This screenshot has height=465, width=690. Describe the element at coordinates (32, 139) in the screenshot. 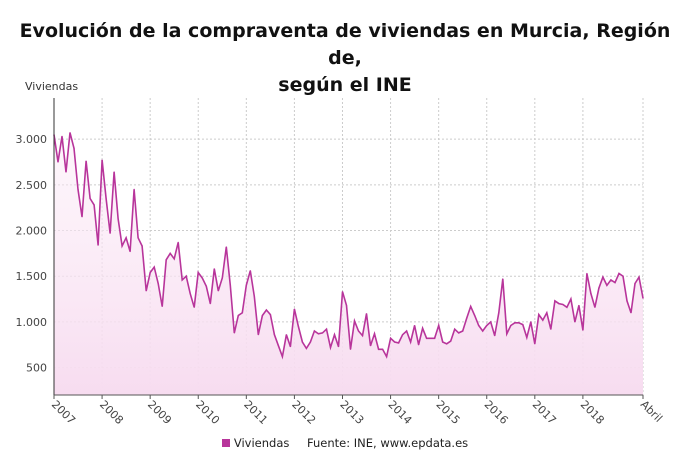

I see `y-tick-label: 3.000` at that location.